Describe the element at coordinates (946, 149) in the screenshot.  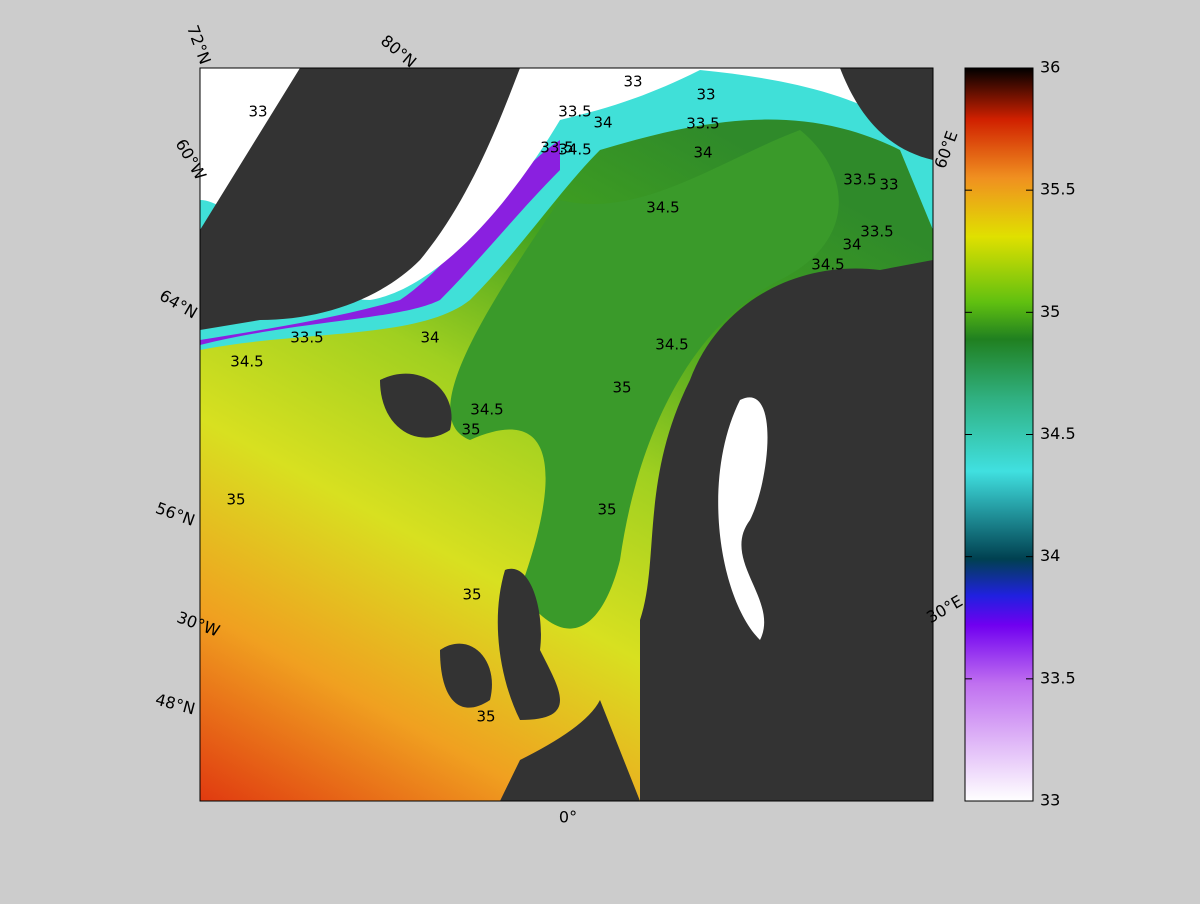
I see `graticule-label: 60°E` at that location.